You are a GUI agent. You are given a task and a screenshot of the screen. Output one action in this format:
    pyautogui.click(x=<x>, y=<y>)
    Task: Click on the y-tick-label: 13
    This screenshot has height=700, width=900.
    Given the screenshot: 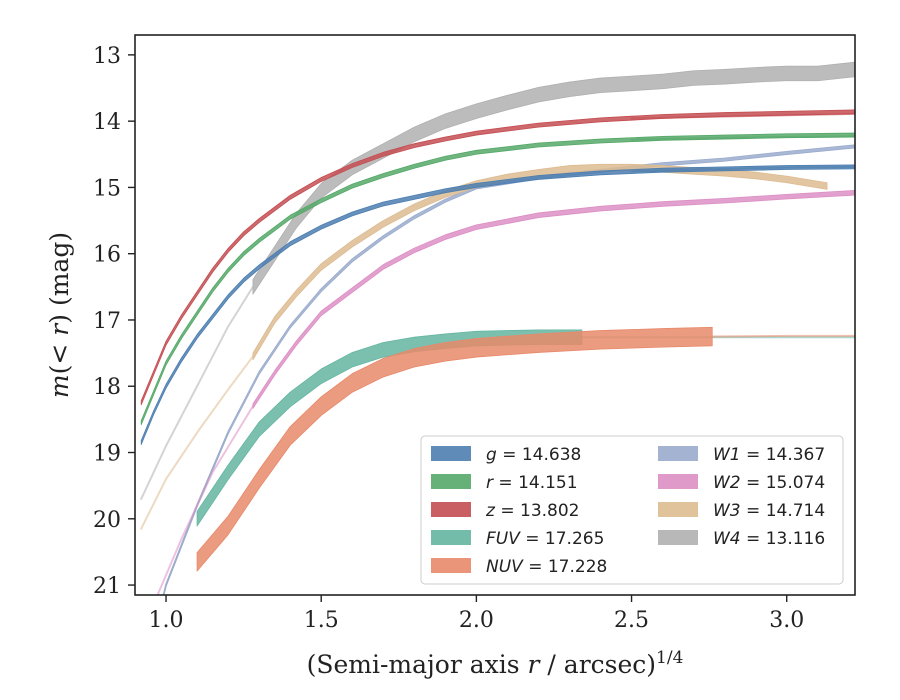 What is the action you would take?
    pyautogui.click(x=107, y=56)
    